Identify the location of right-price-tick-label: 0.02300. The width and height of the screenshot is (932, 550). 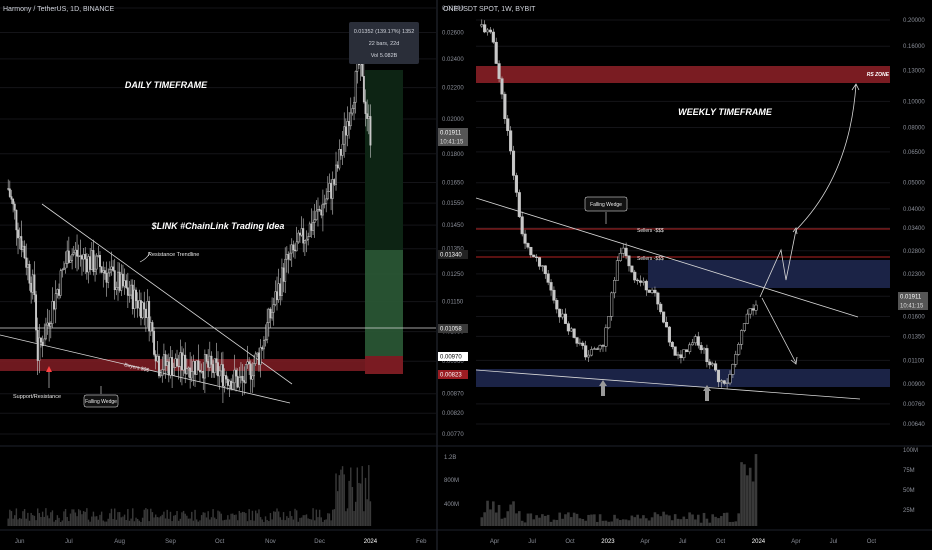
(914, 275).